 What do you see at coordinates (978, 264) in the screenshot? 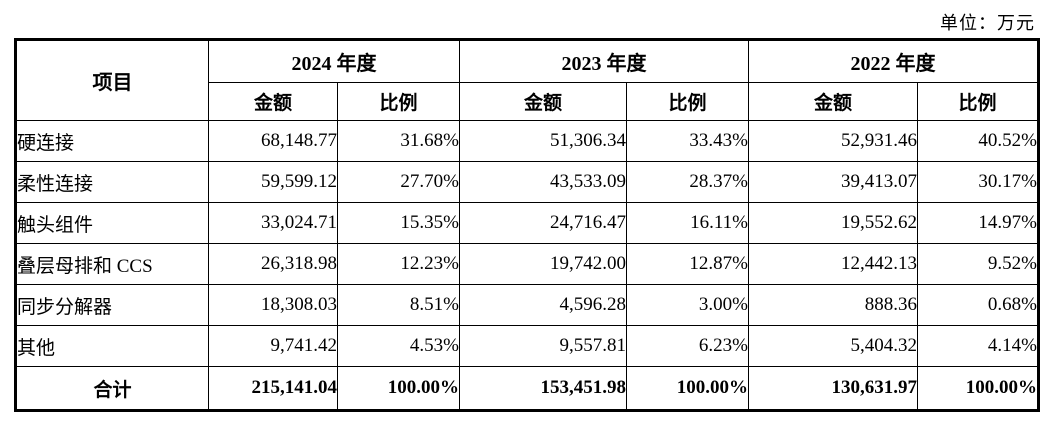
I see `ratio-cell: 9.52%` at bounding box center [978, 264].